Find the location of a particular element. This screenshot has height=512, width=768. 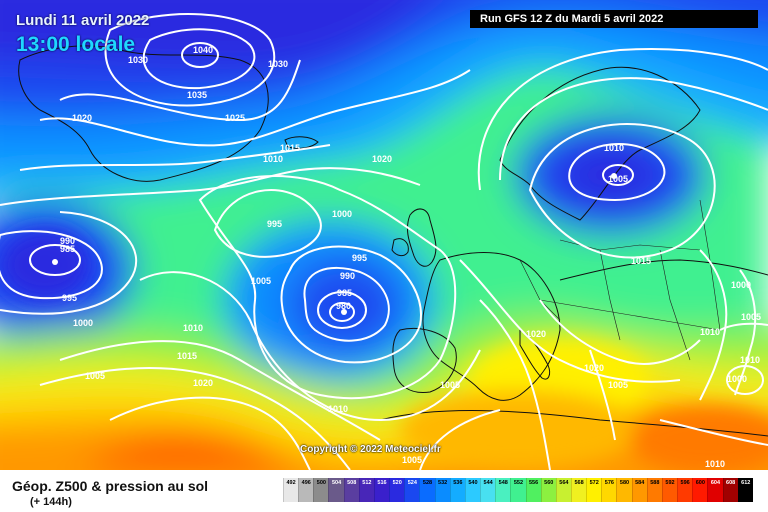

coastline-iberia is located at coordinates (424, 360).